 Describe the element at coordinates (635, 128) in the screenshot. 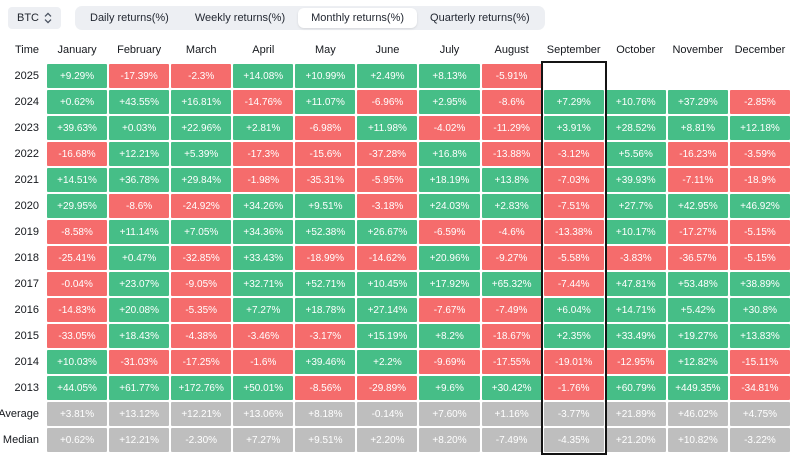

I see `cell-2023-october: +28.52%` at that location.